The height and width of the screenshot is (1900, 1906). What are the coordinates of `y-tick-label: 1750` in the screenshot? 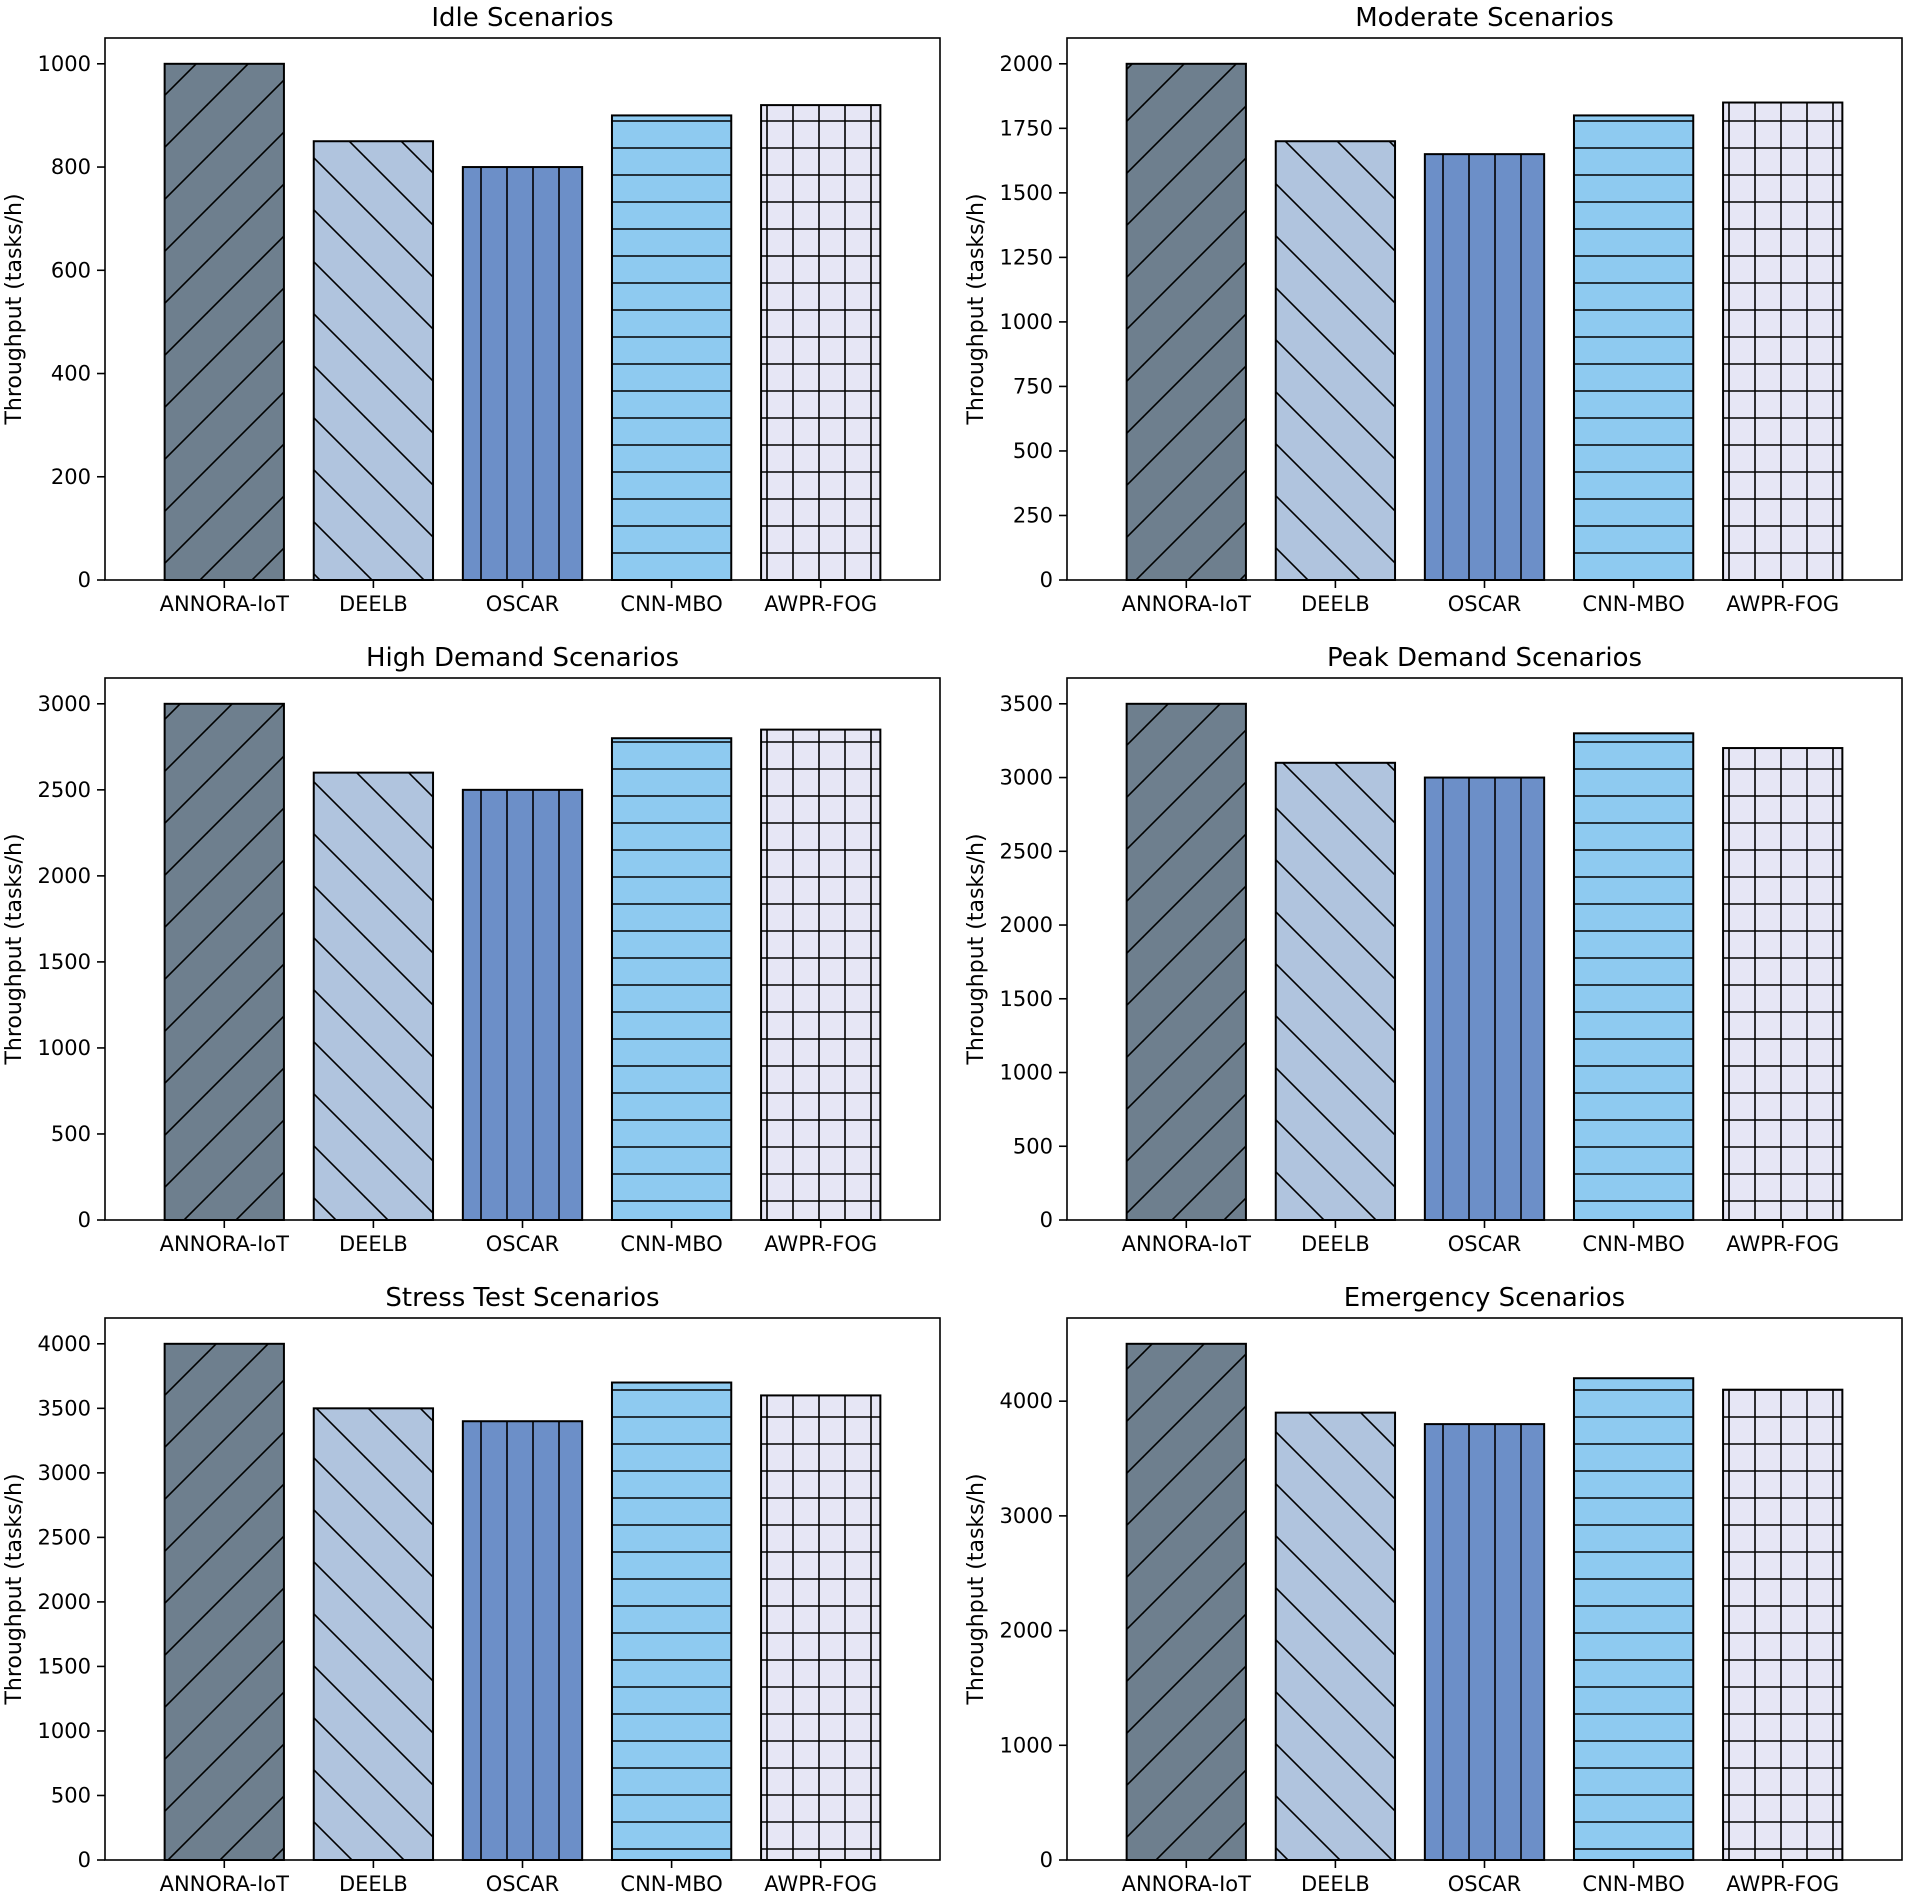 It's located at (1026, 128).